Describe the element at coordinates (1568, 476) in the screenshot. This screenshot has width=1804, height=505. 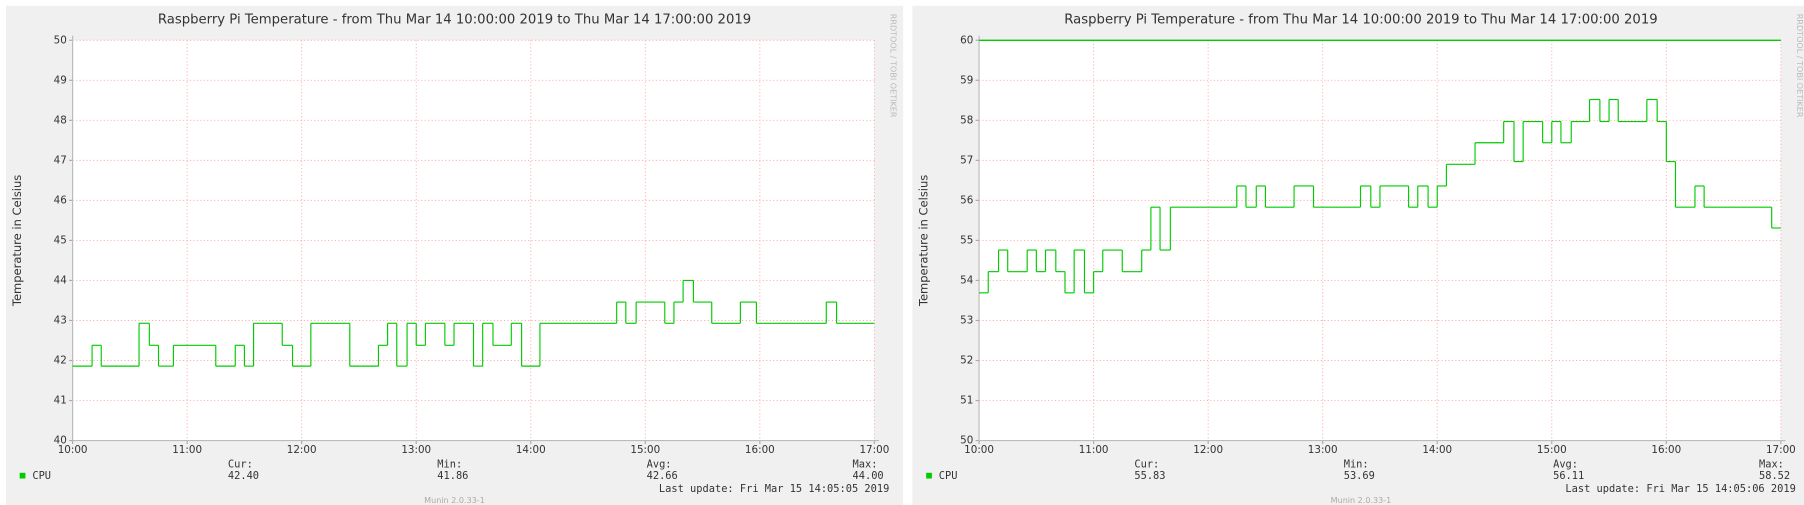
I see `stat-value: 56.11` at that location.